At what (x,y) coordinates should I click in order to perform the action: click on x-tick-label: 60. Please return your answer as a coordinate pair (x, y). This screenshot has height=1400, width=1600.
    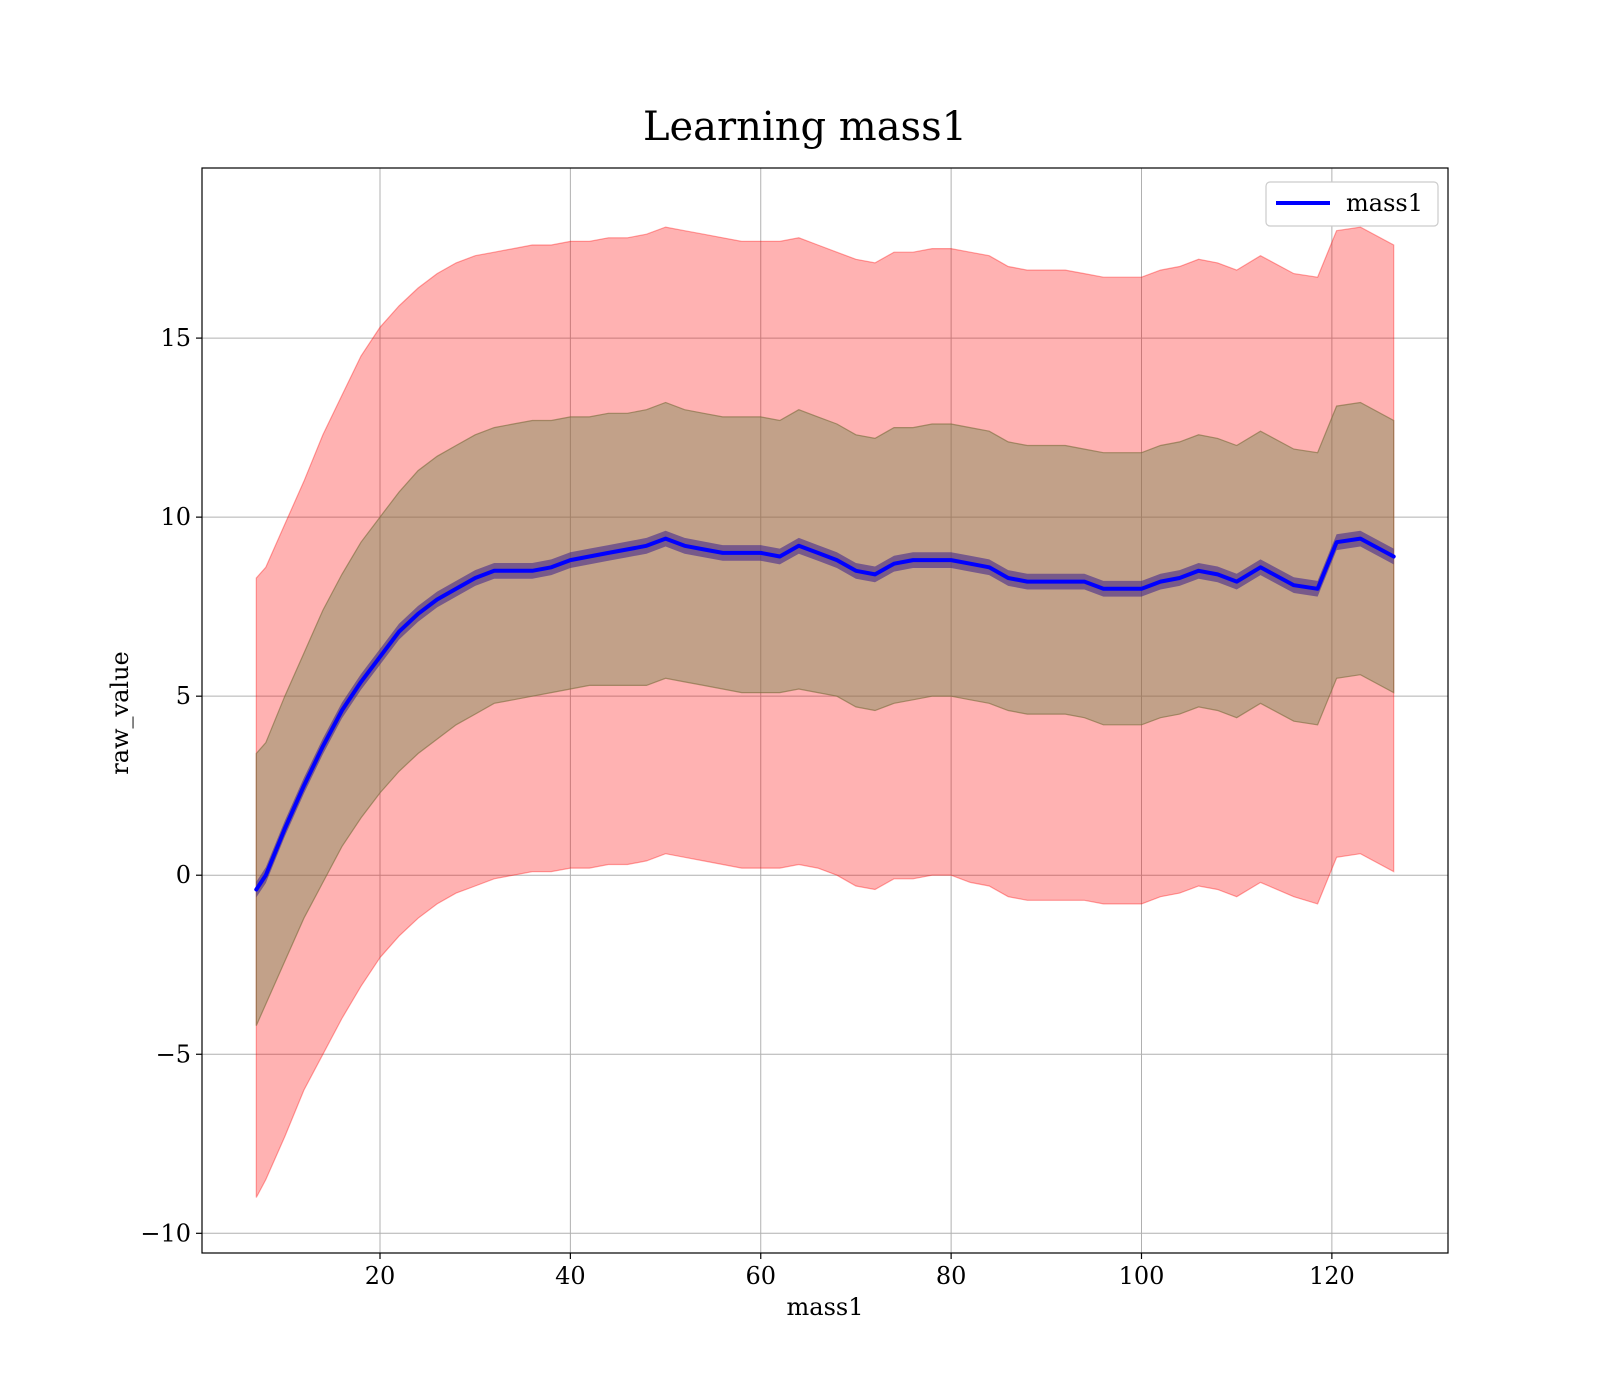
    Looking at the image, I should click on (760, 1276).